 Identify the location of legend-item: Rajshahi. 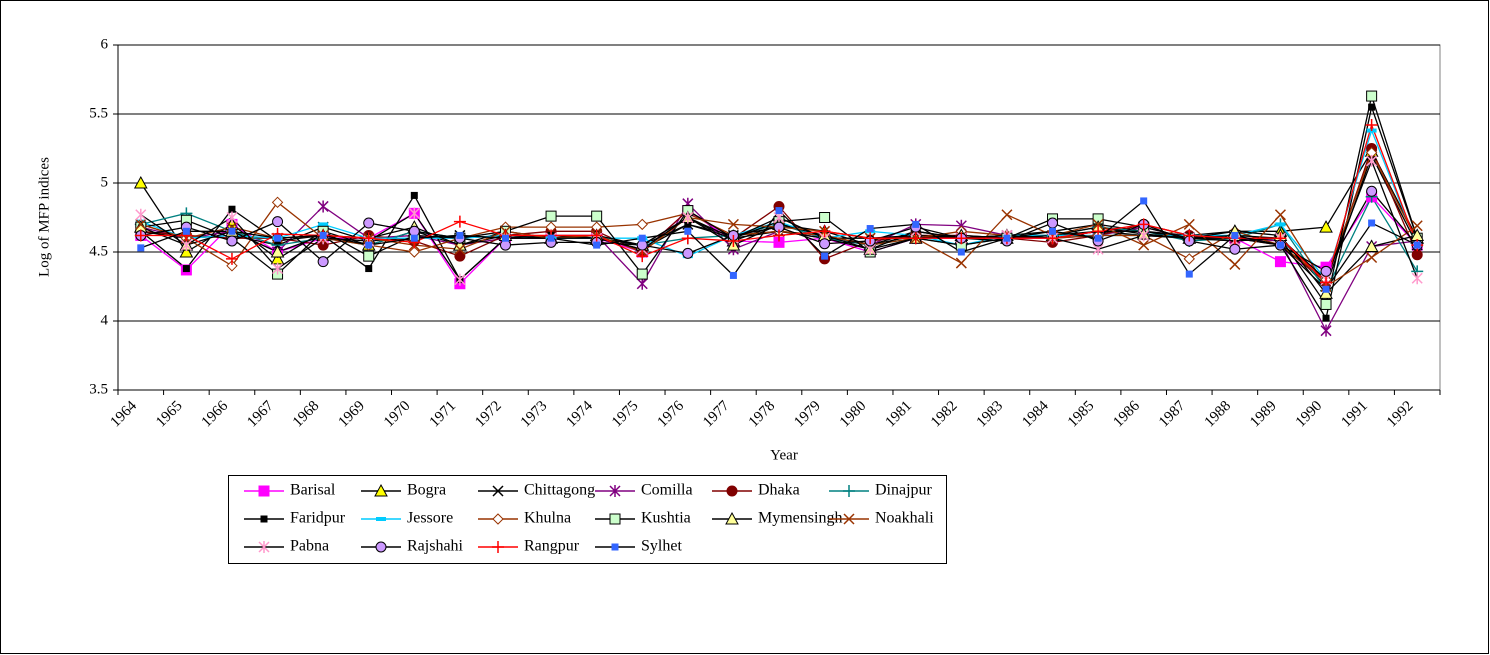
(412, 546).